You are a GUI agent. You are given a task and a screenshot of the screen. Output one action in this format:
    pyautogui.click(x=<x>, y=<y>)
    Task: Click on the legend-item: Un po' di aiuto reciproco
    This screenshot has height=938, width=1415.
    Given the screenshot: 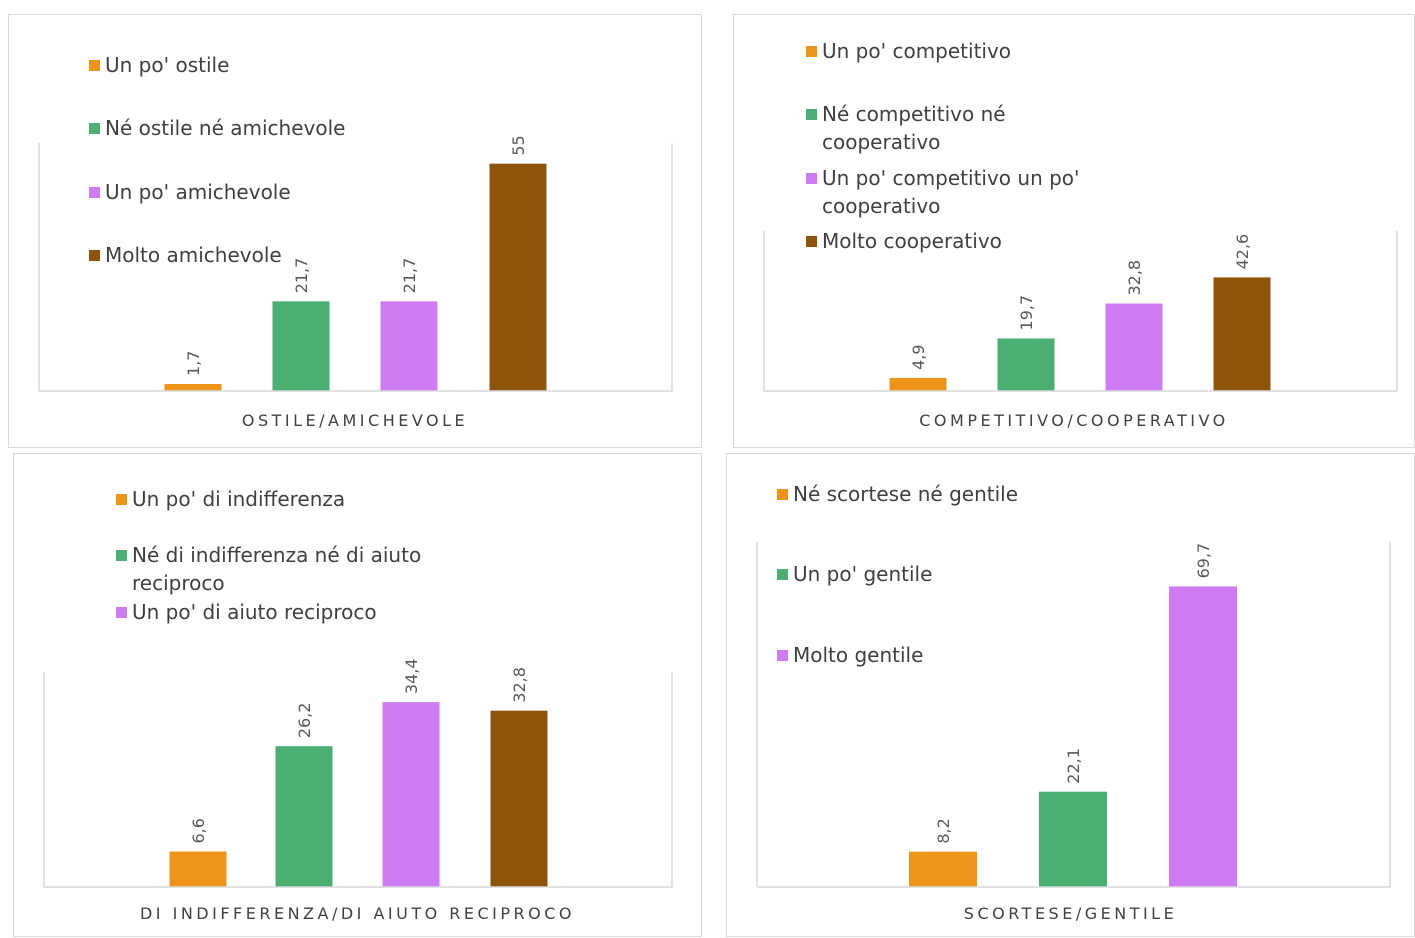 What is the action you would take?
    pyautogui.click(x=246, y=612)
    